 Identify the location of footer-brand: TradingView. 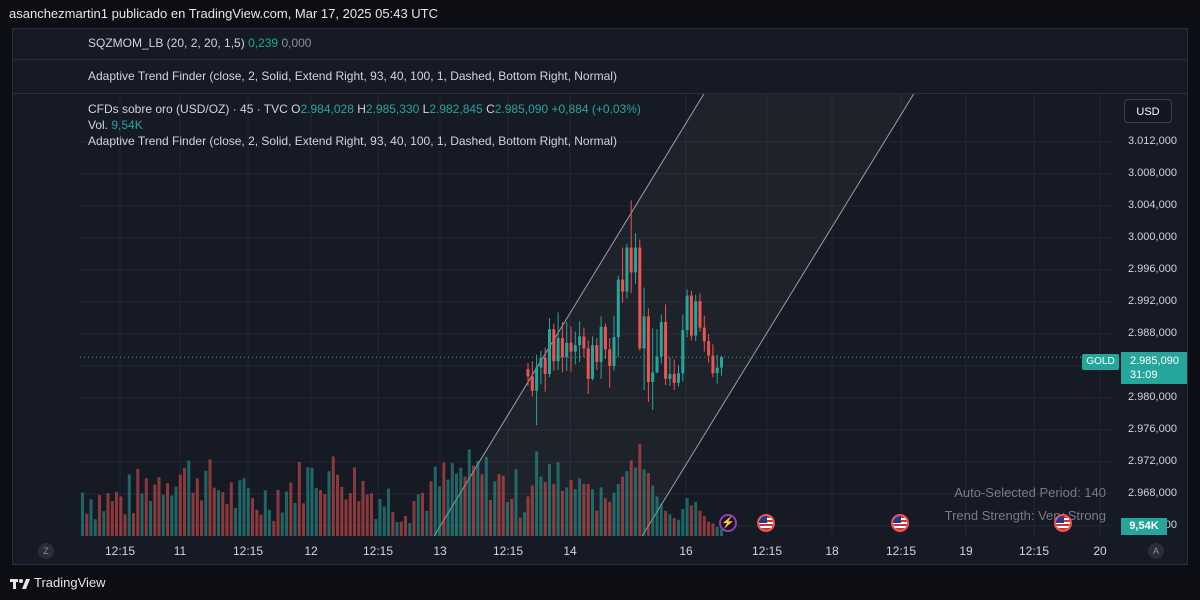
(58, 583).